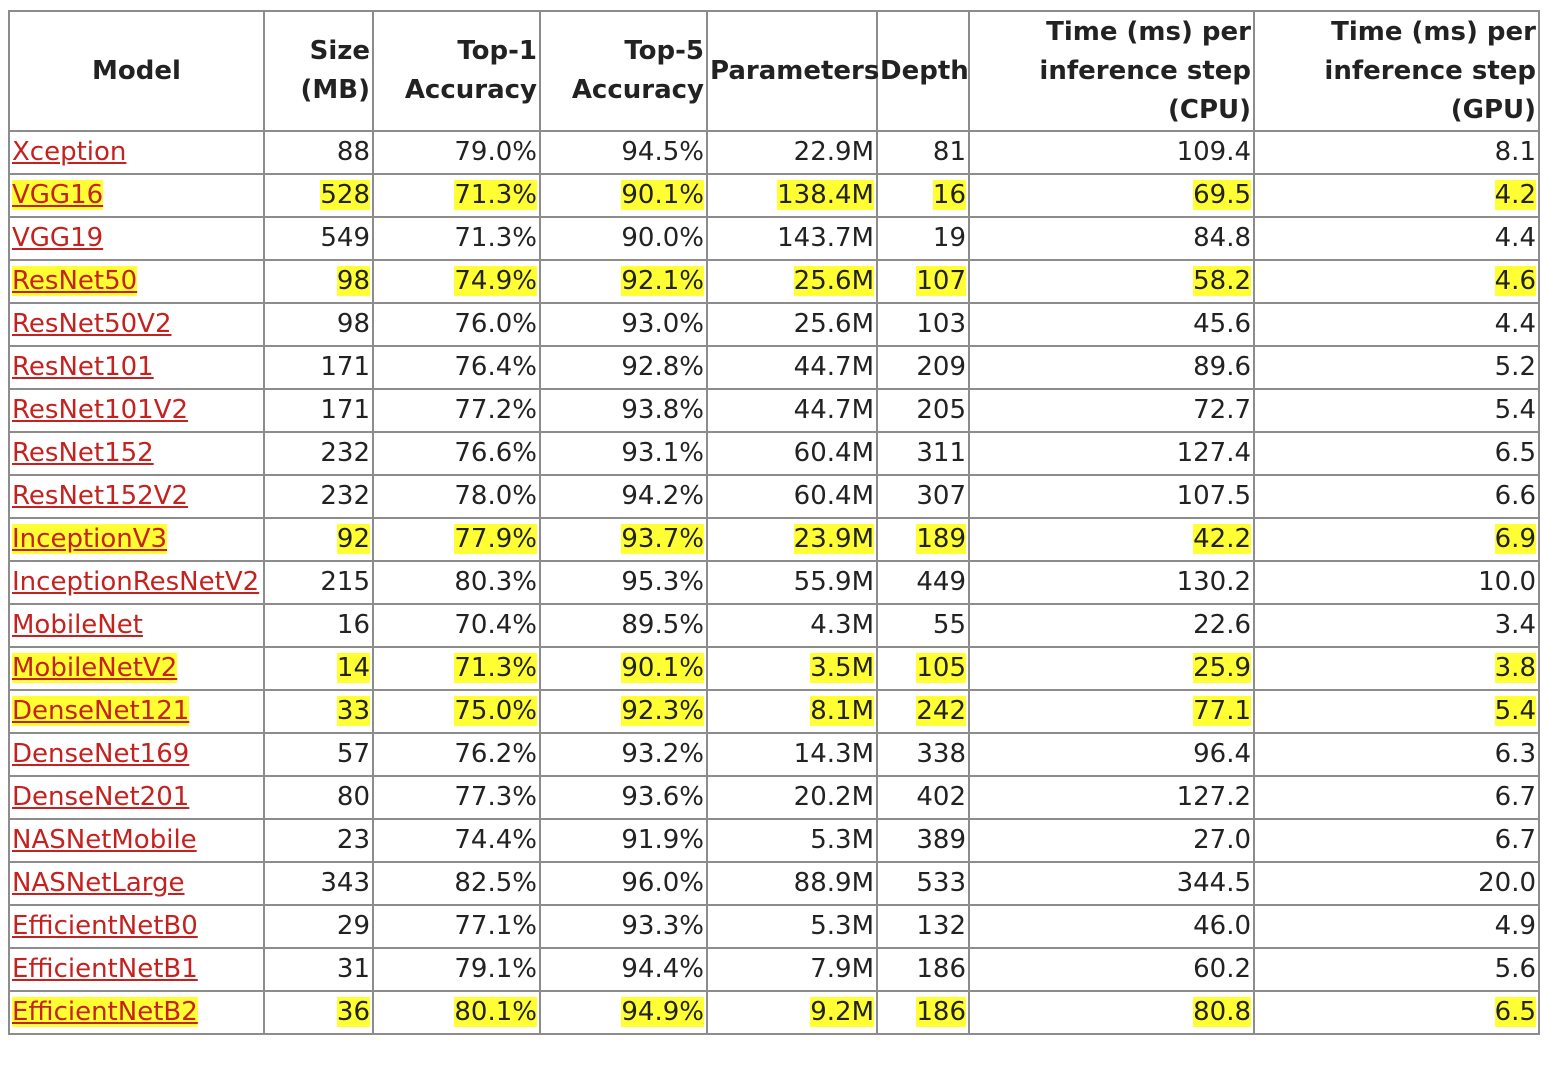 This screenshot has width=1544, height=1080. Describe the element at coordinates (90, 539) in the screenshot. I see `model-link: InceptionV3` at that location.